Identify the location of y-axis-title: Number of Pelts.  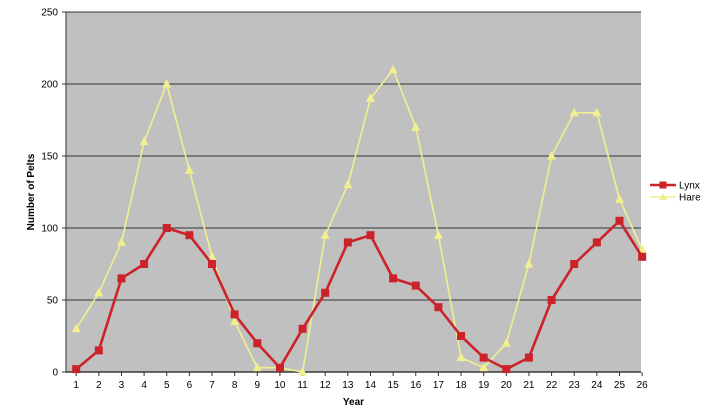
(31, 191).